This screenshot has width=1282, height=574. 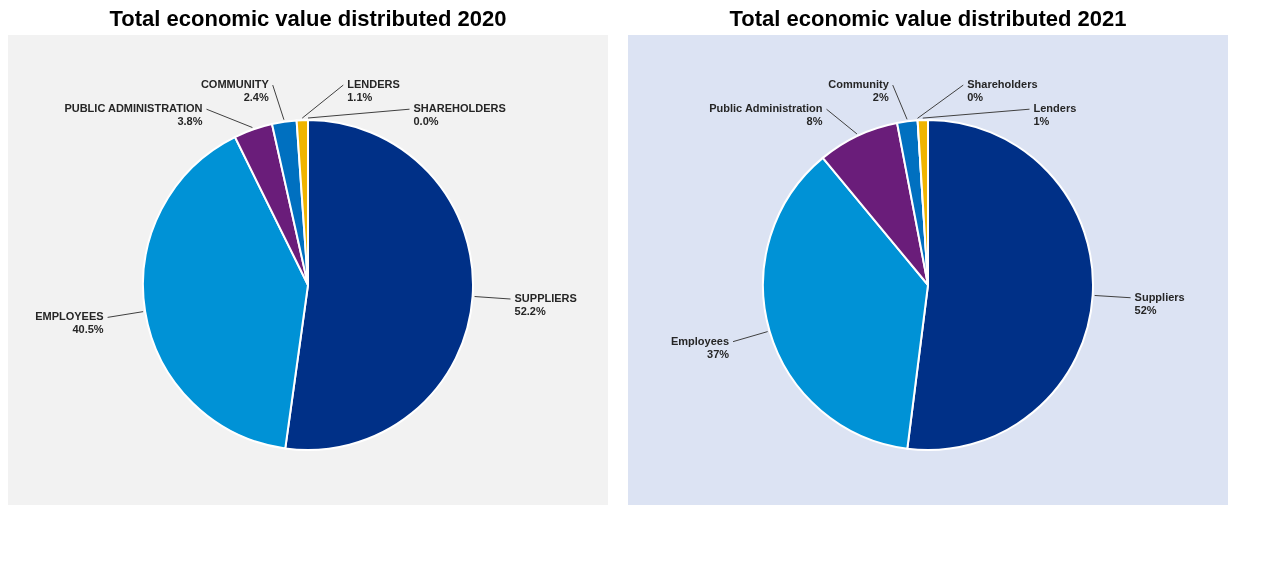 I want to click on slice-label: LENDERS, so click(x=373, y=84).